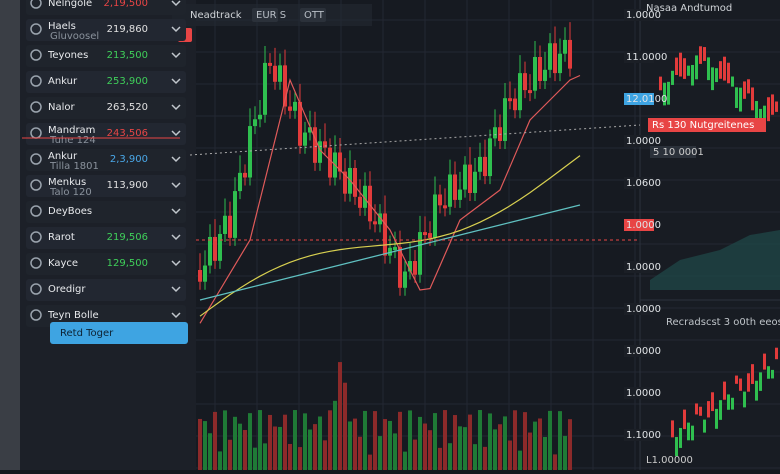 This screenshot has width=780, height=474. I want to click on price-label: 1.0600, so click(643, 183).